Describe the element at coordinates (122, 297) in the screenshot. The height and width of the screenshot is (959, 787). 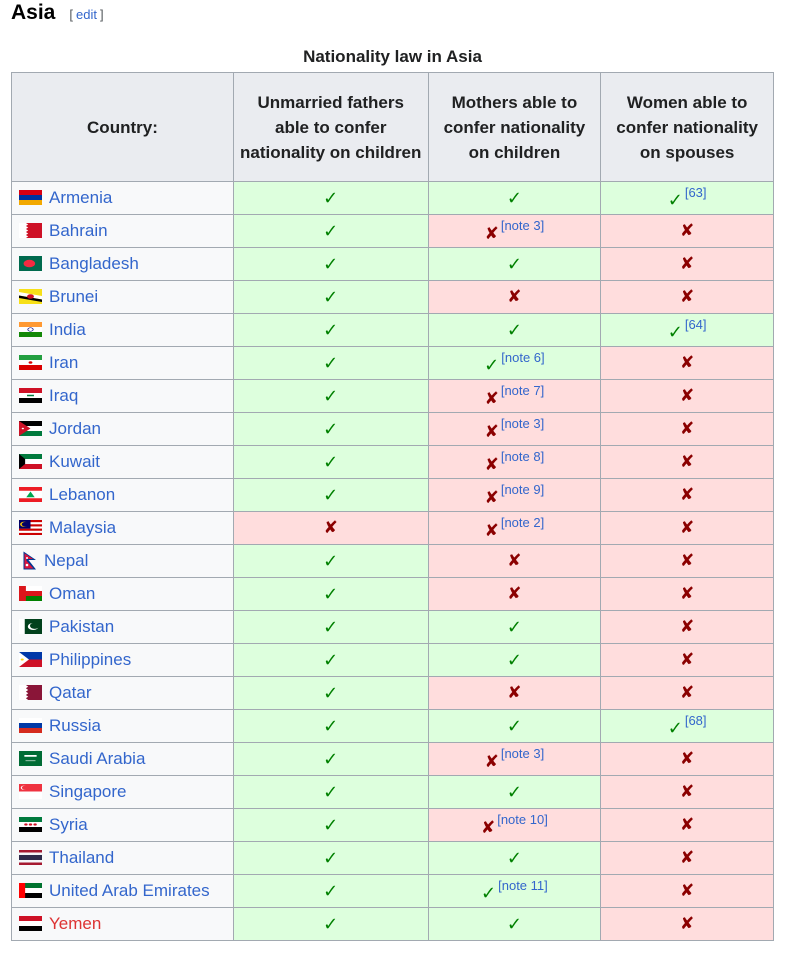
I see `country-cell: Brunei` at that location.